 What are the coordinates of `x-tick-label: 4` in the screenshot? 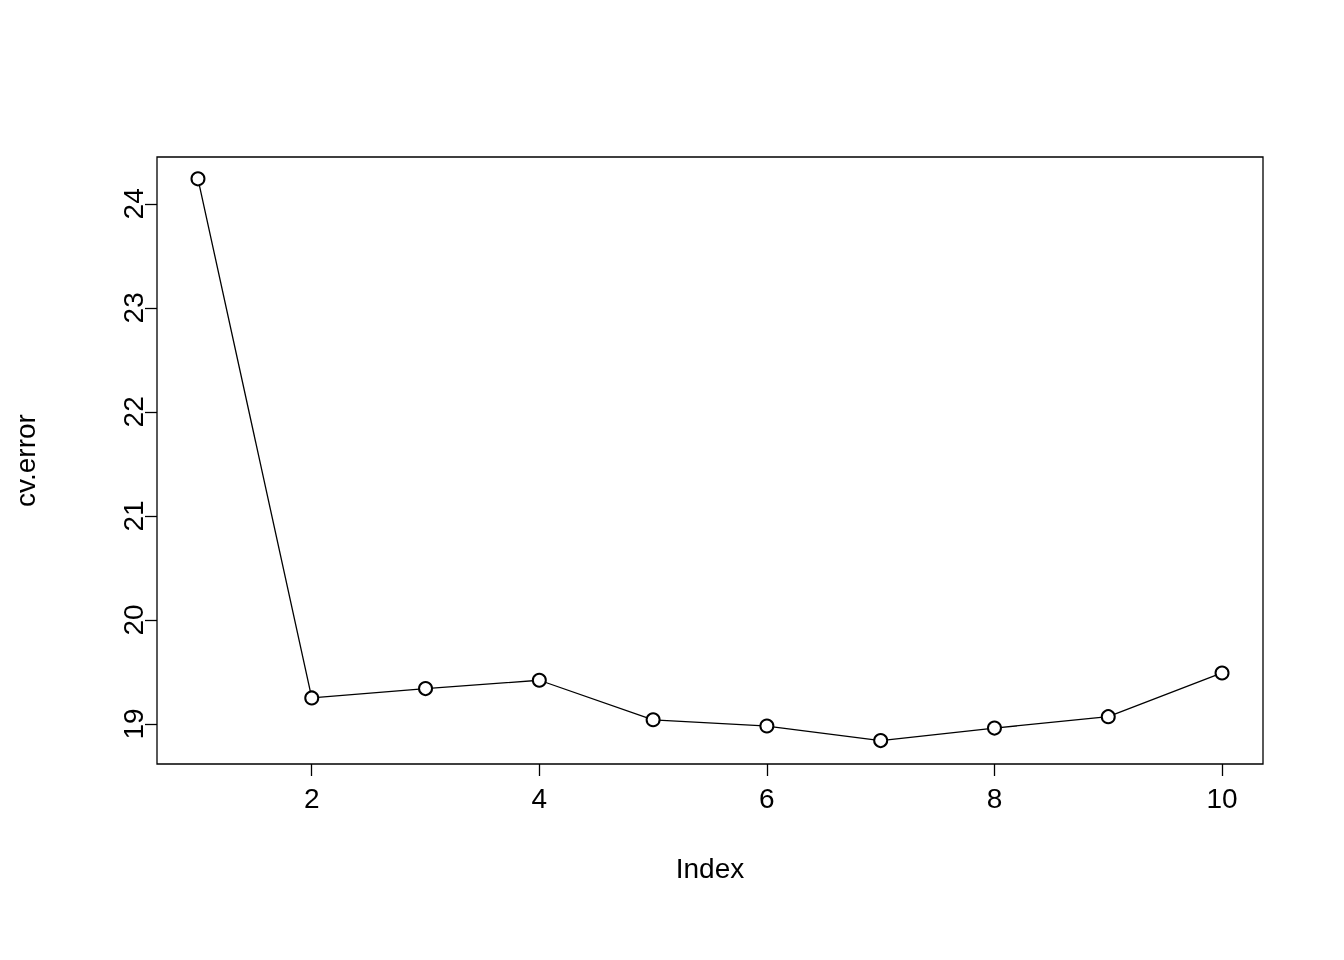 It's located at (539, 798).